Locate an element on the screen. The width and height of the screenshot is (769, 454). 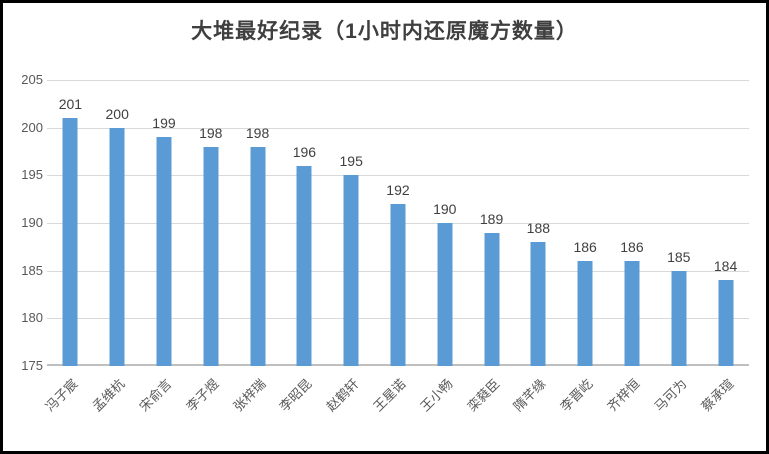
x-tick-label: 马可为 is located at coordinates (670, 395).